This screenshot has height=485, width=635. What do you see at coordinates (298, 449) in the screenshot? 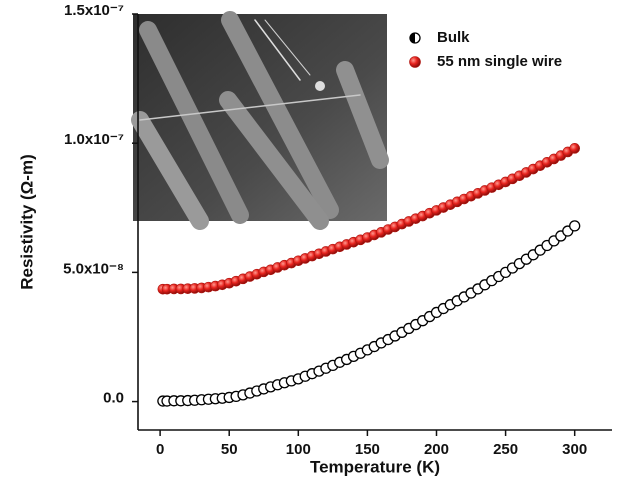
I see `x-tick-label: 100` at bounding box center [298, 449].